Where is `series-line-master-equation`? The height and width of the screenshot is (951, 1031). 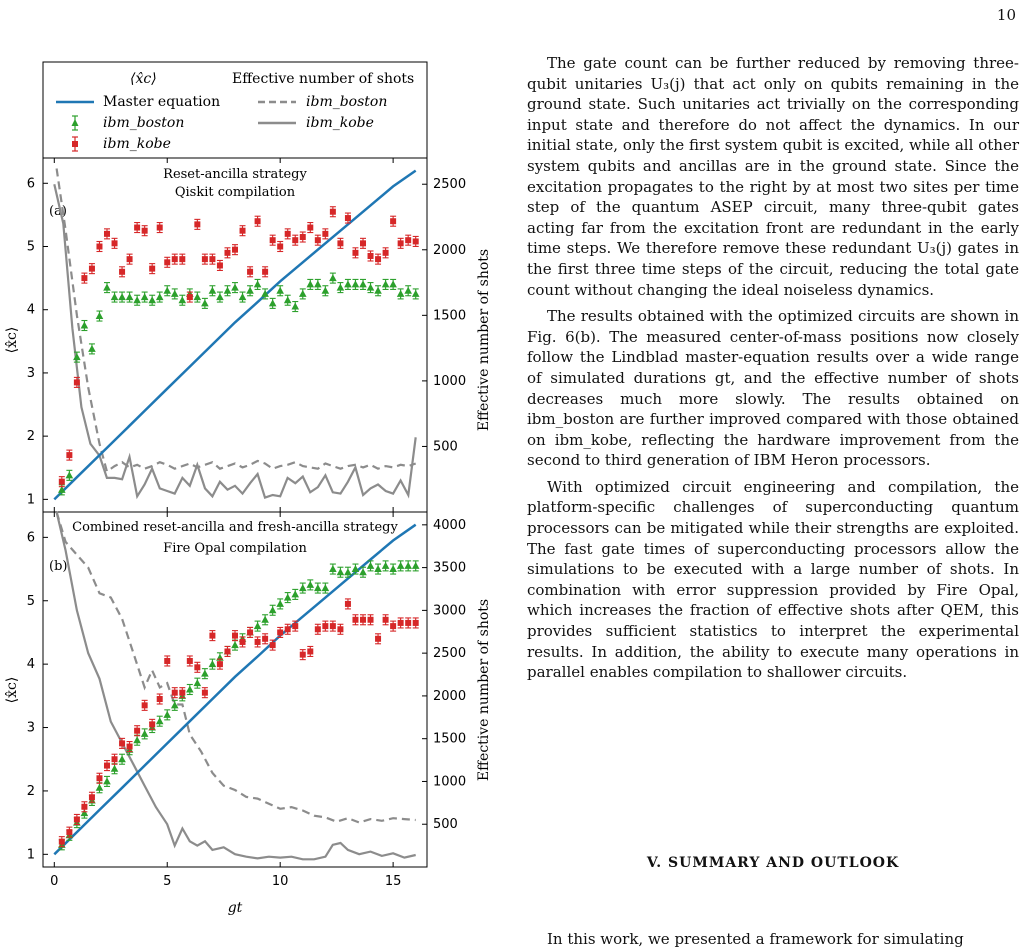
series-line-master-equation is located at coordinates (235, 335).